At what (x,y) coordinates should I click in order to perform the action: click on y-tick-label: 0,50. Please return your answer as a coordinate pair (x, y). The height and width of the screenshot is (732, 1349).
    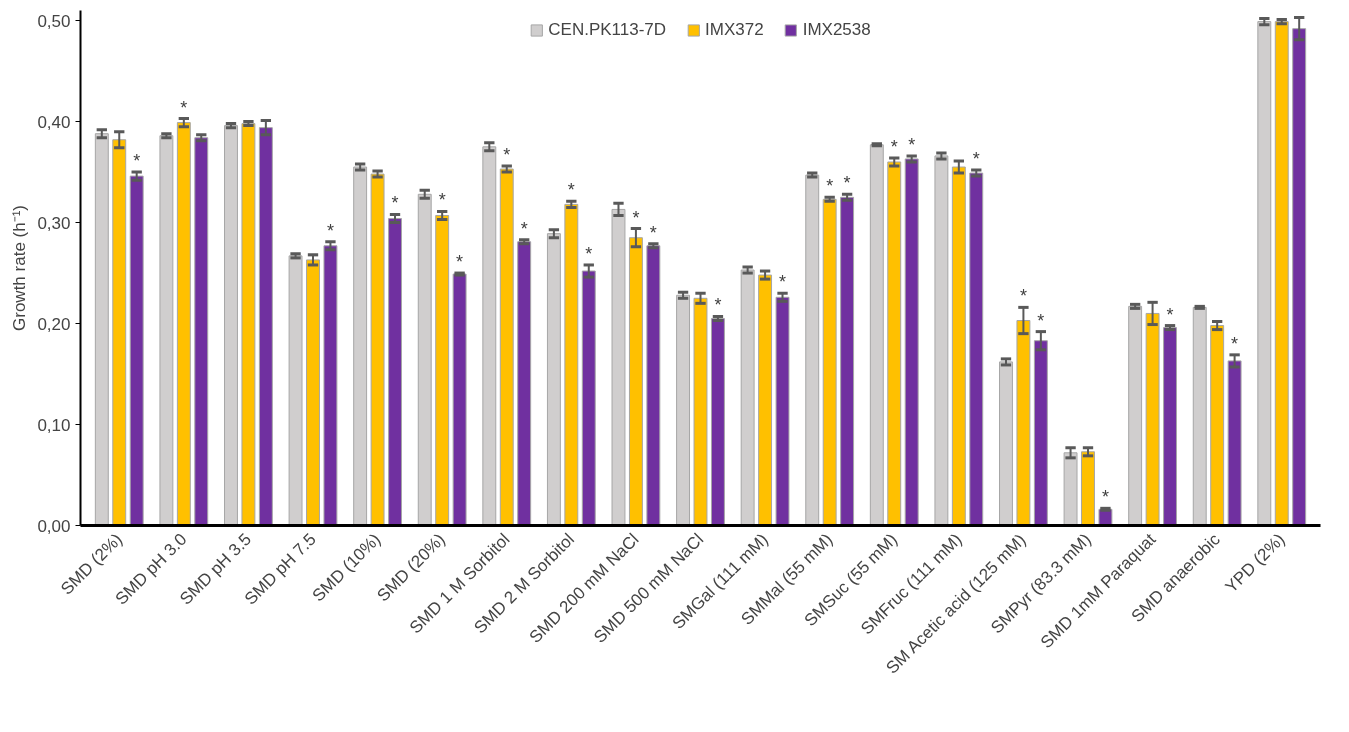
    Looking at the image, I should click on (54, 21).